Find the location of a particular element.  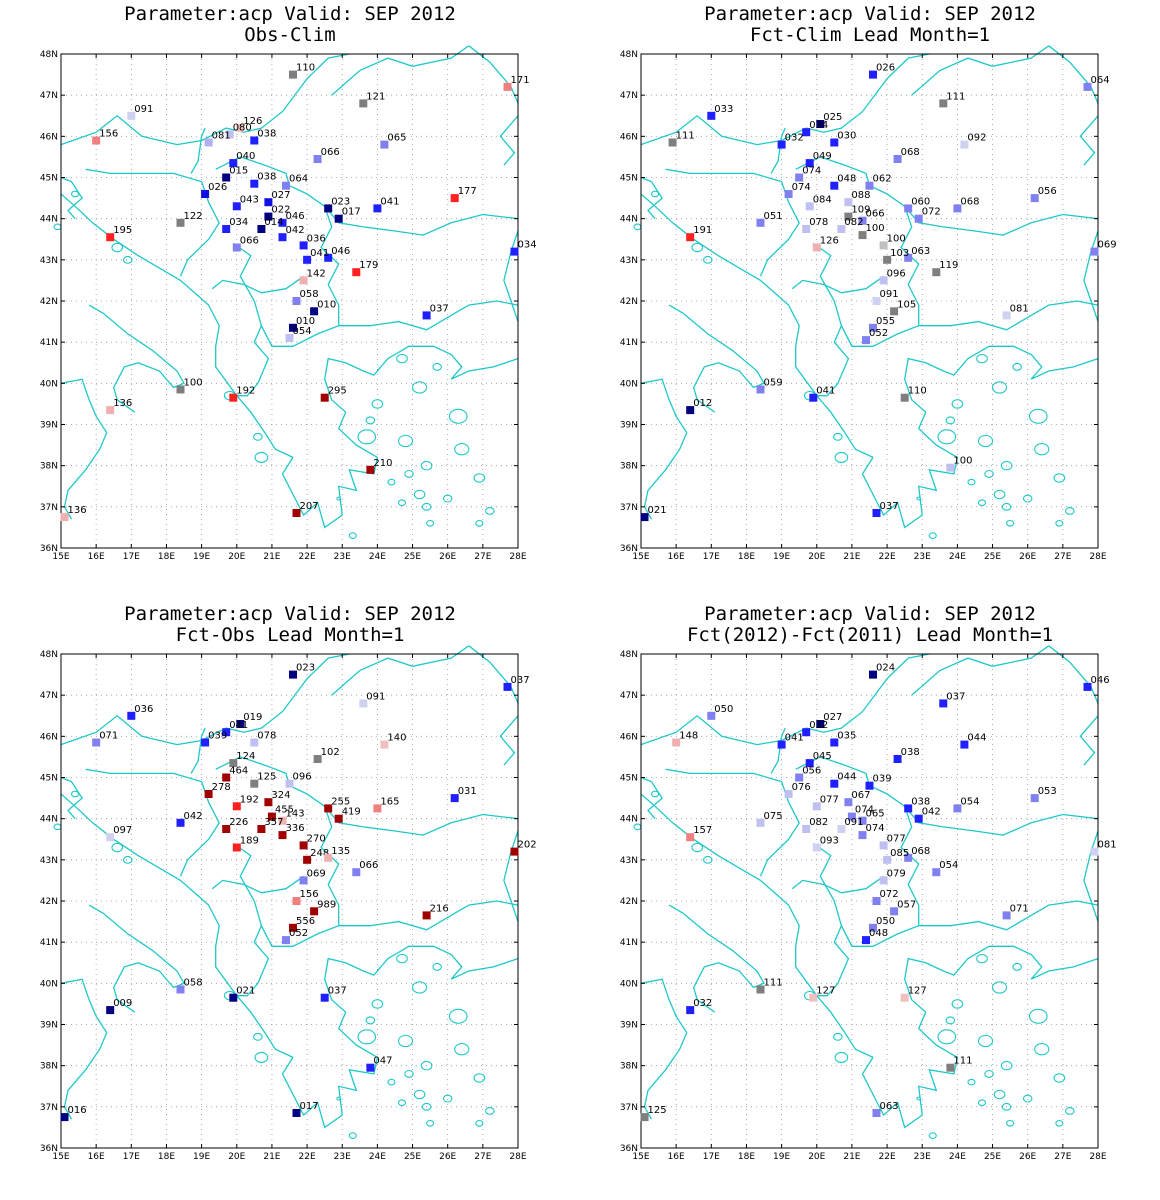

station-label: 122 is located at coordinates (193, 216).